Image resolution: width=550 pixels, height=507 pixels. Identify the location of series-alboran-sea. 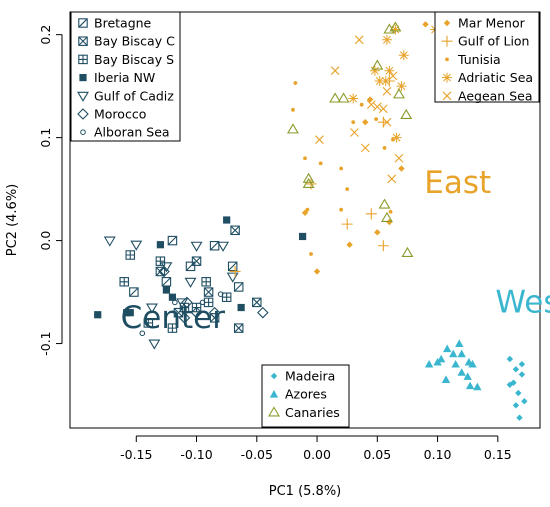
(181, 314).